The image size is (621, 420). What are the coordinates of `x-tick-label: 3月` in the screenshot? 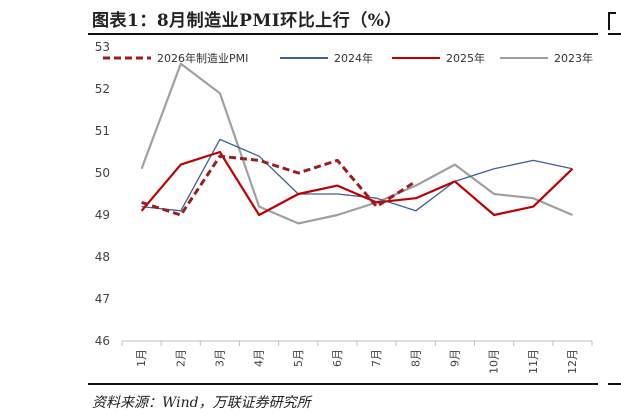 It's located at (219, 358).